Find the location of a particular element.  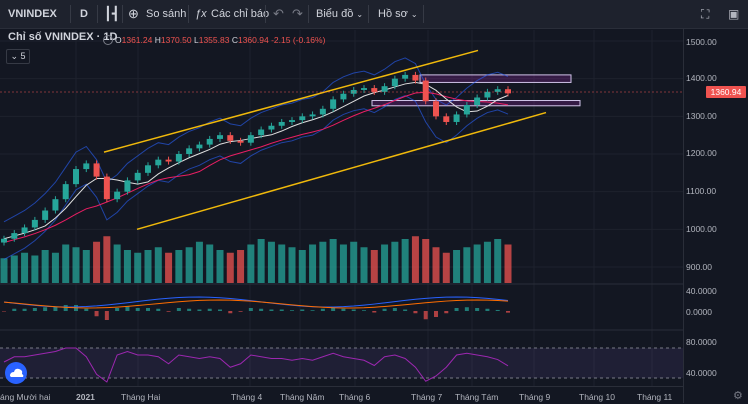

time-tick: Tháng Tám is located at coordinates (477, 397).